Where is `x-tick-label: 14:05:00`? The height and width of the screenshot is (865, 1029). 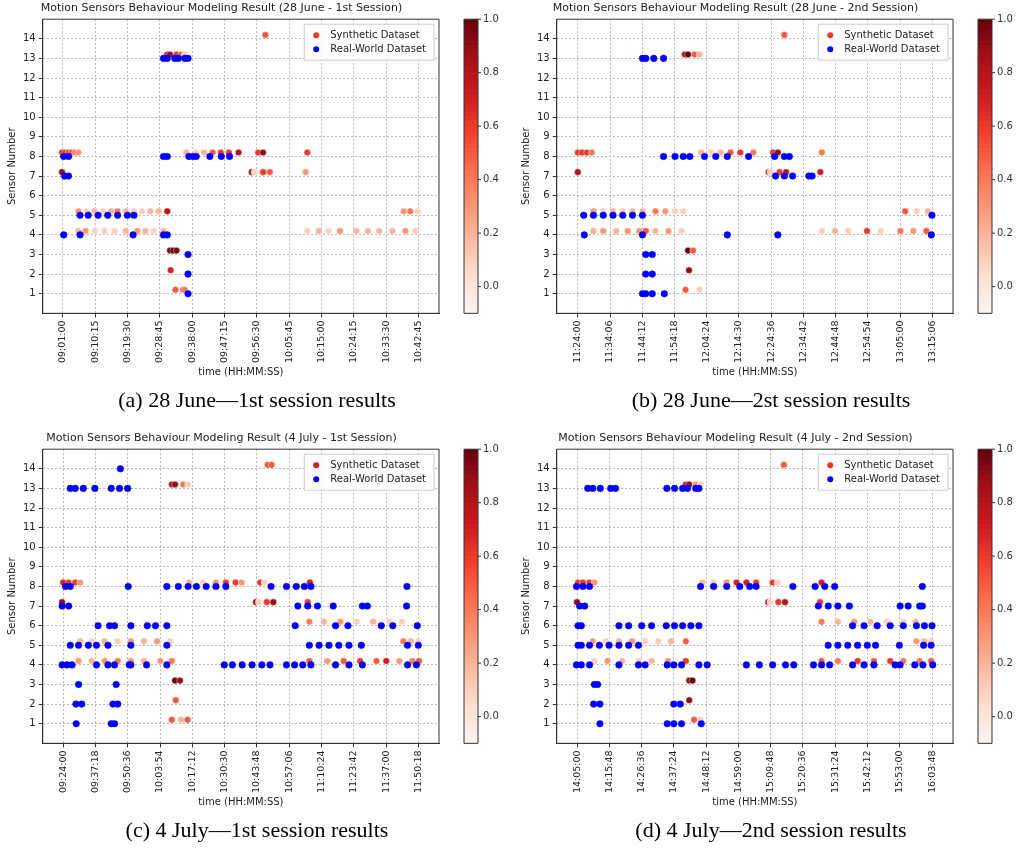
x-tick-label: 14:05:00 is located at coordinates (576, 772).